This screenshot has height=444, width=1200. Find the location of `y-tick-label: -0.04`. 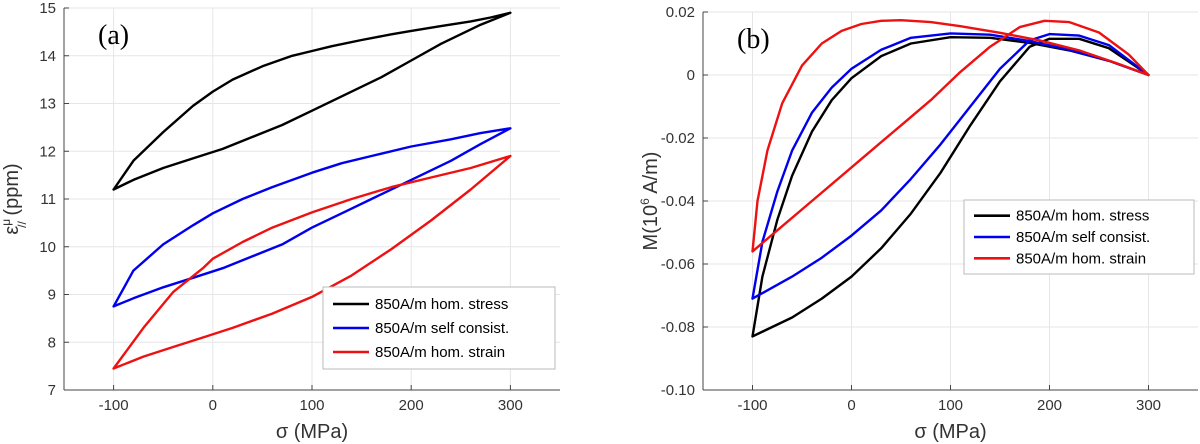

y-tick-label: -0.04 is located at coordinates (678, 201).